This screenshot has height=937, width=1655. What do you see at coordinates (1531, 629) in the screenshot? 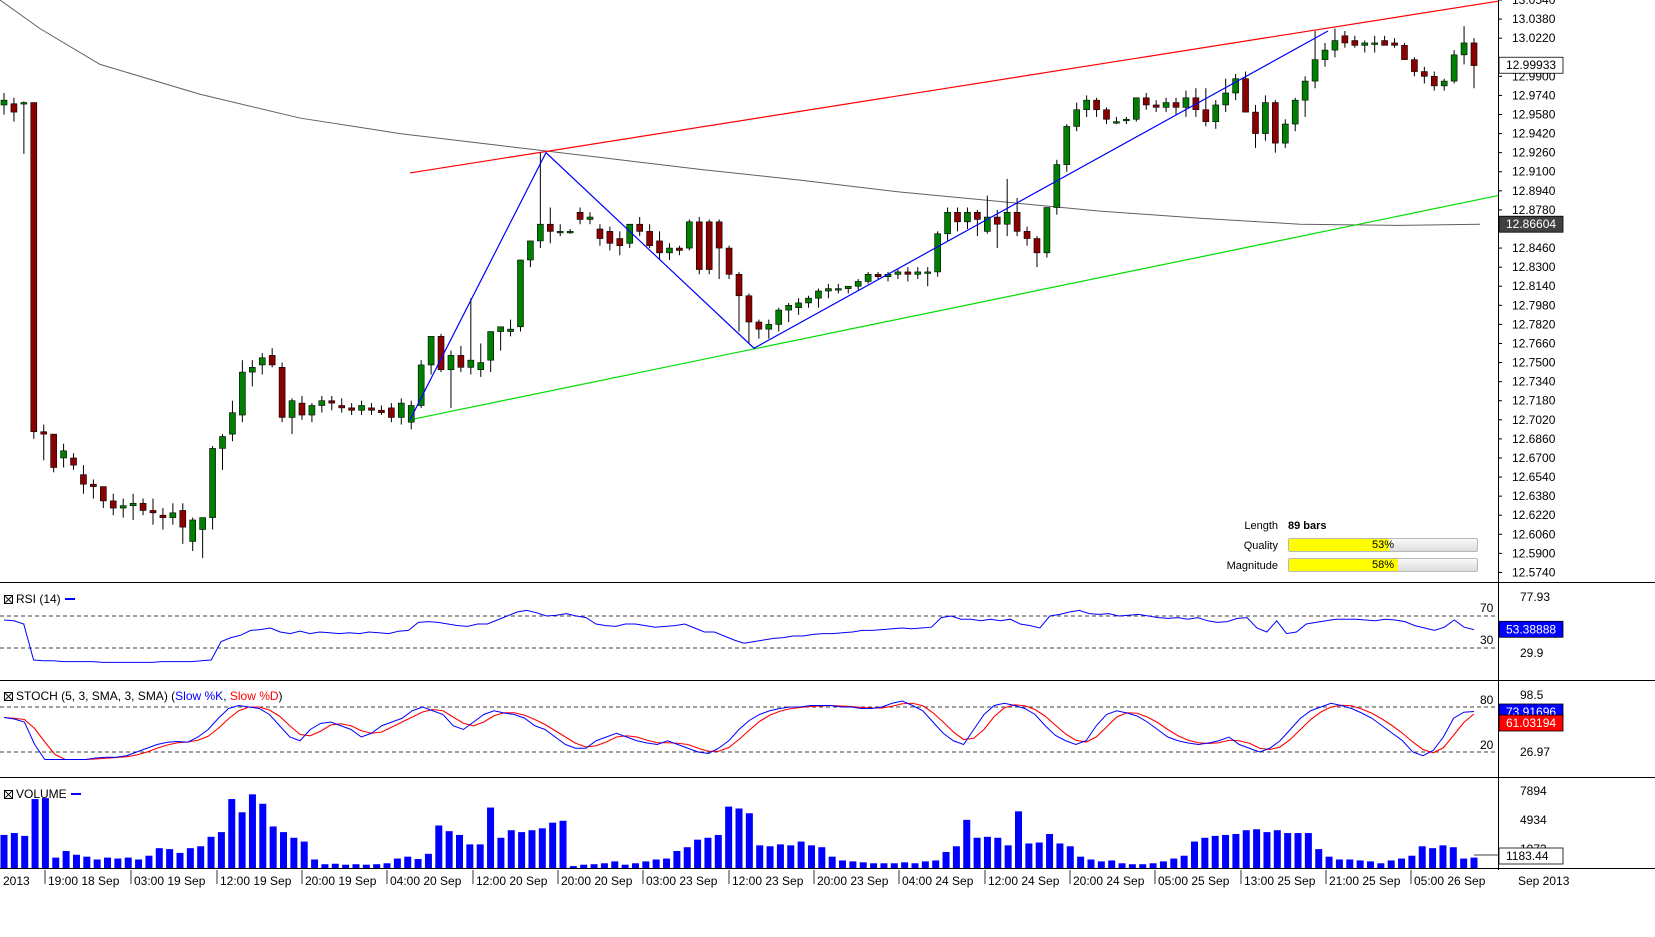
I see `rsi-value-tag: 53.38888` at bounding box center [1531, 629].